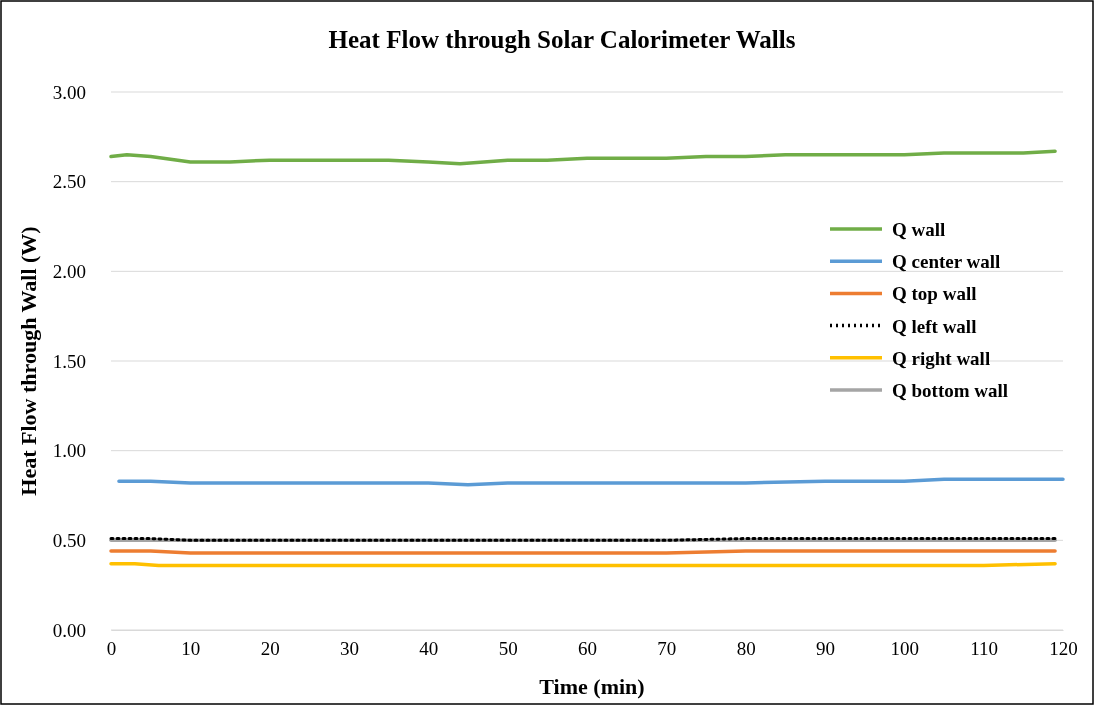 The width and height of the screenshot is (1096, 706). What do you see at coordinates (69, 451) in the screenshot?
I see `y-tick-label: 1.00` at bounding box center [69, 451].